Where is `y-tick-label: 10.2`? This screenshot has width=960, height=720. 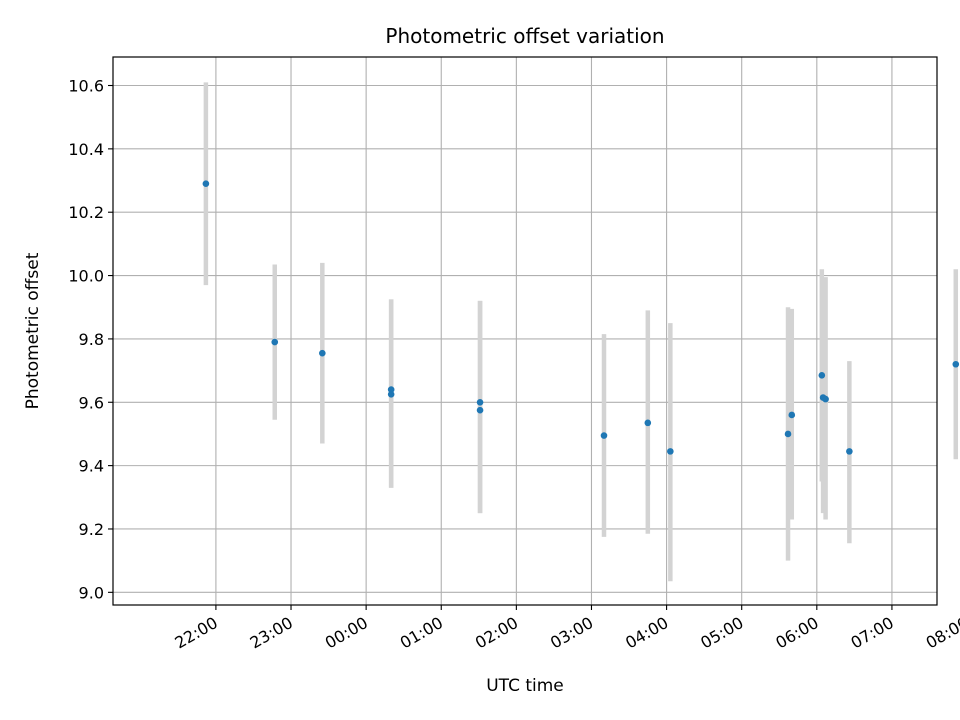 y-tick-label: 10.2 is located at coordinates (86, 212).